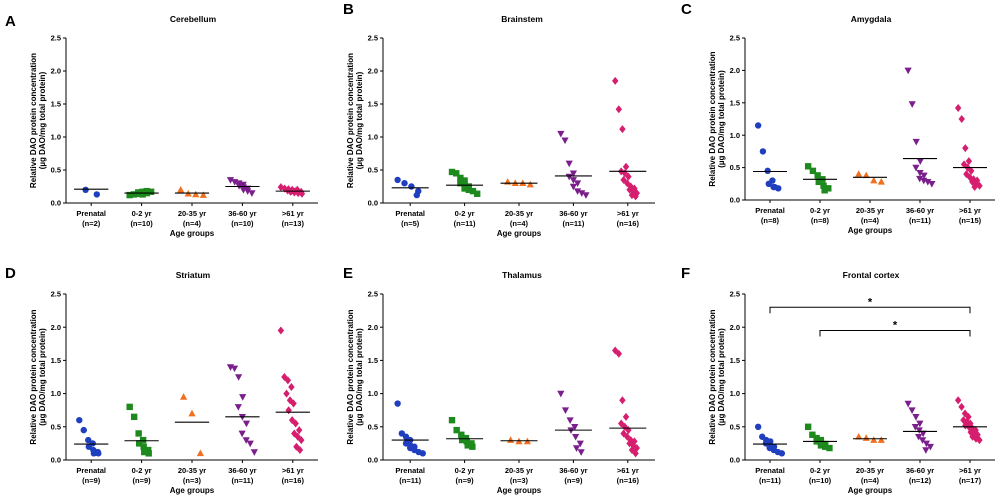  What do you see at coordinates (410, 470) in the screenshot?
I see `x-tick-label: Prenatal` at bounding box center [410, 470].